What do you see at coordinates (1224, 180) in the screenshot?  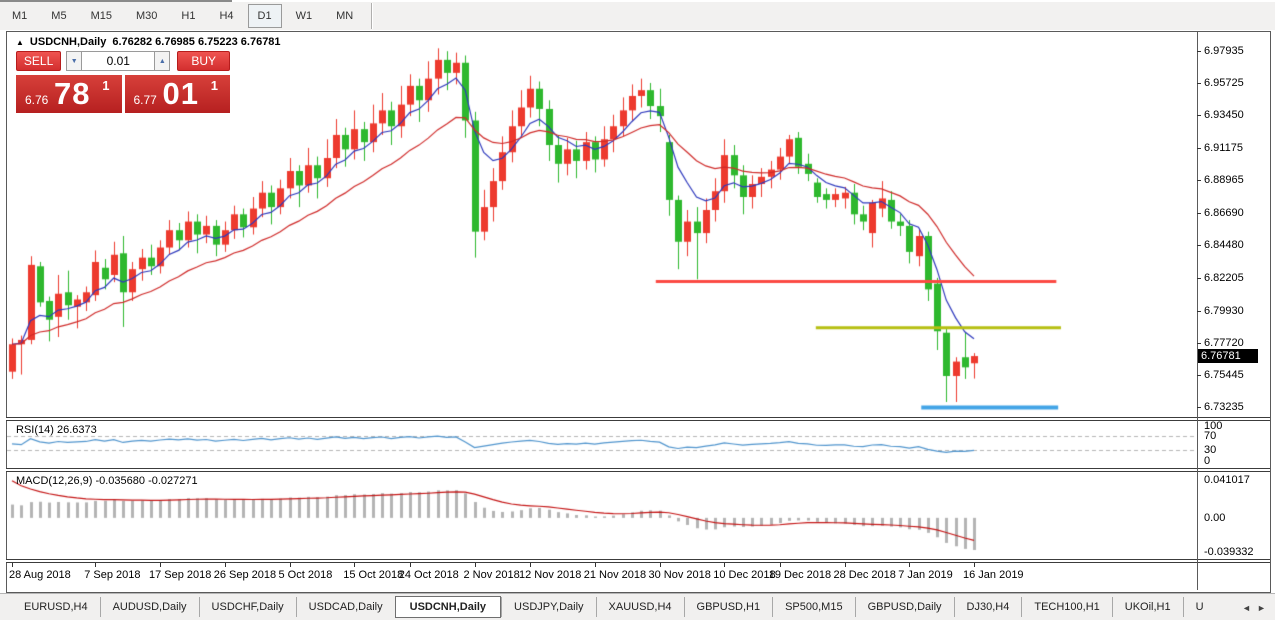 I see `price-axis-label: 6.88965` at bounding box center [1224, 180].